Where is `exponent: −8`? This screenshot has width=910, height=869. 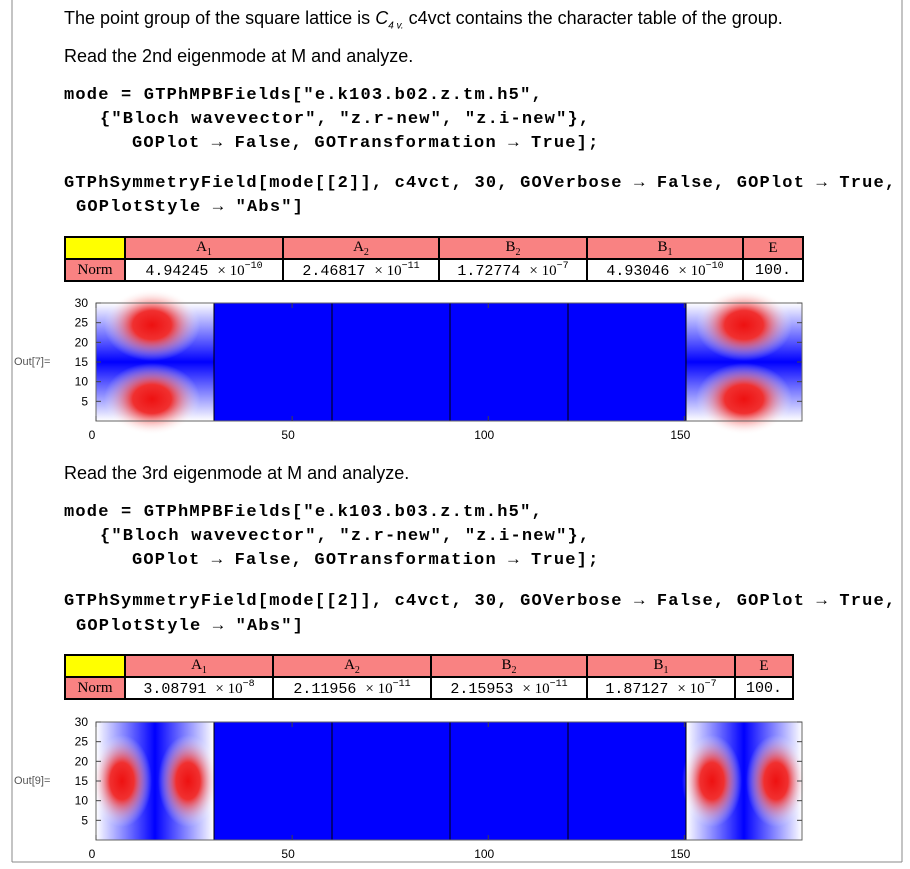
exponent: −8 is located at coordinates (248, 684).